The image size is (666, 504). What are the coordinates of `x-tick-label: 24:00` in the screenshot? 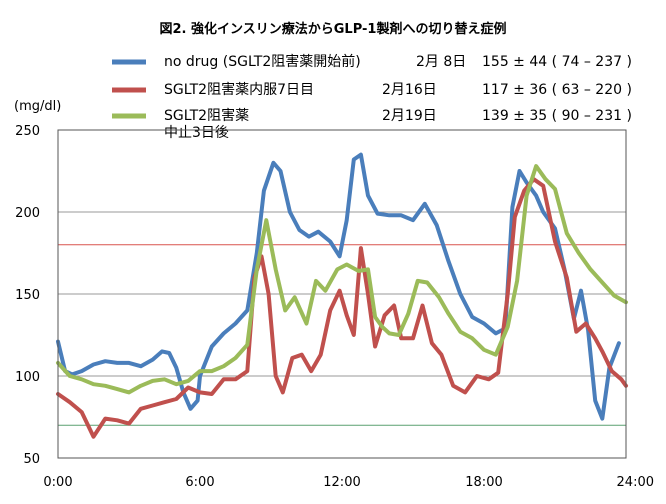 It's located at (635, 482).